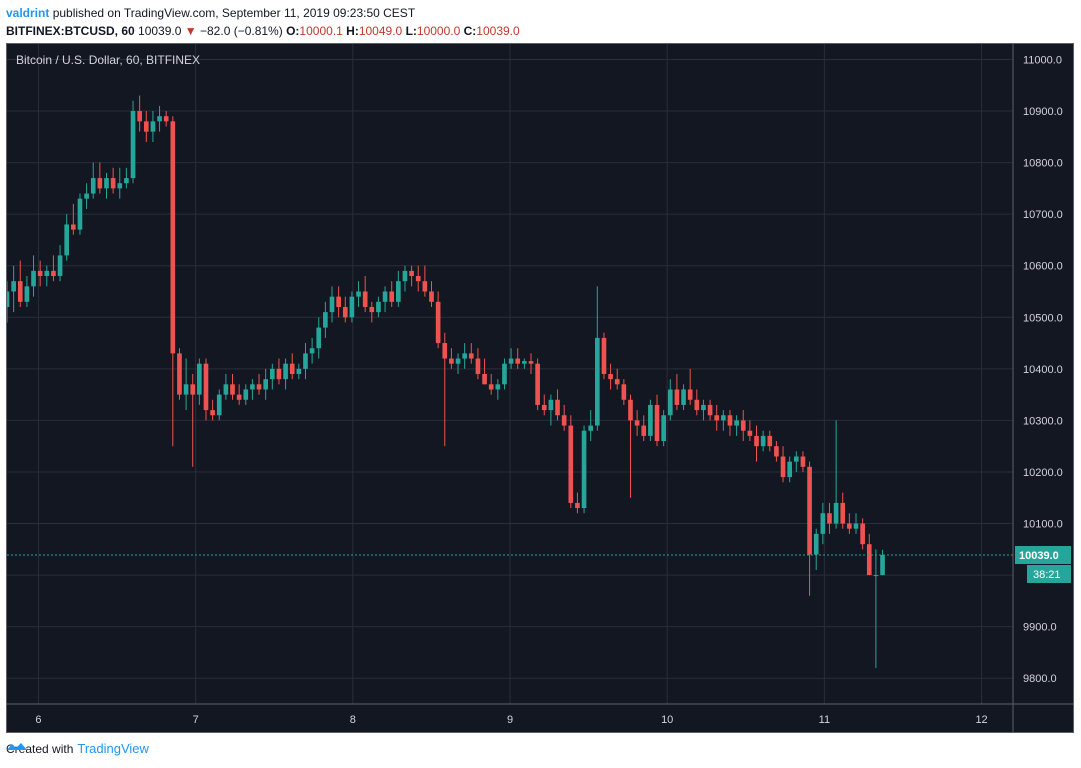 The width and height of the screenshot is (1081, 768). Describe the element at coordinates (353, 720) in the screenshot. I see `time-tick-label: 8` at that location.